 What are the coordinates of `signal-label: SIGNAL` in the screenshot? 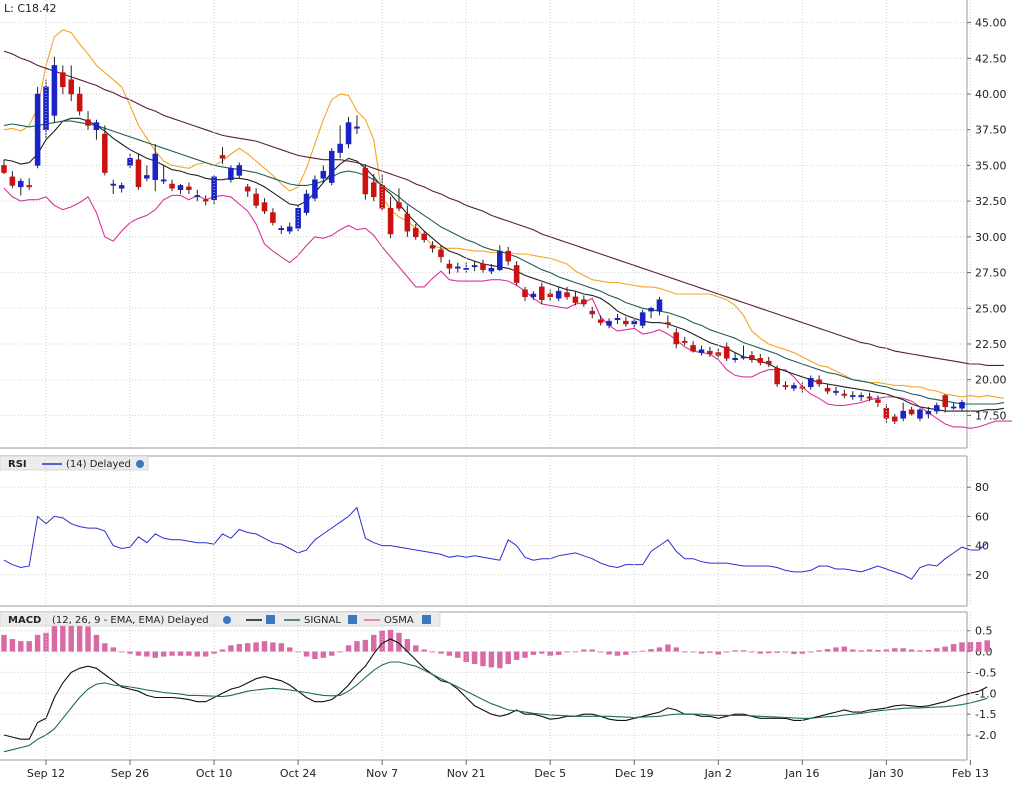 It's located at (322, 620).